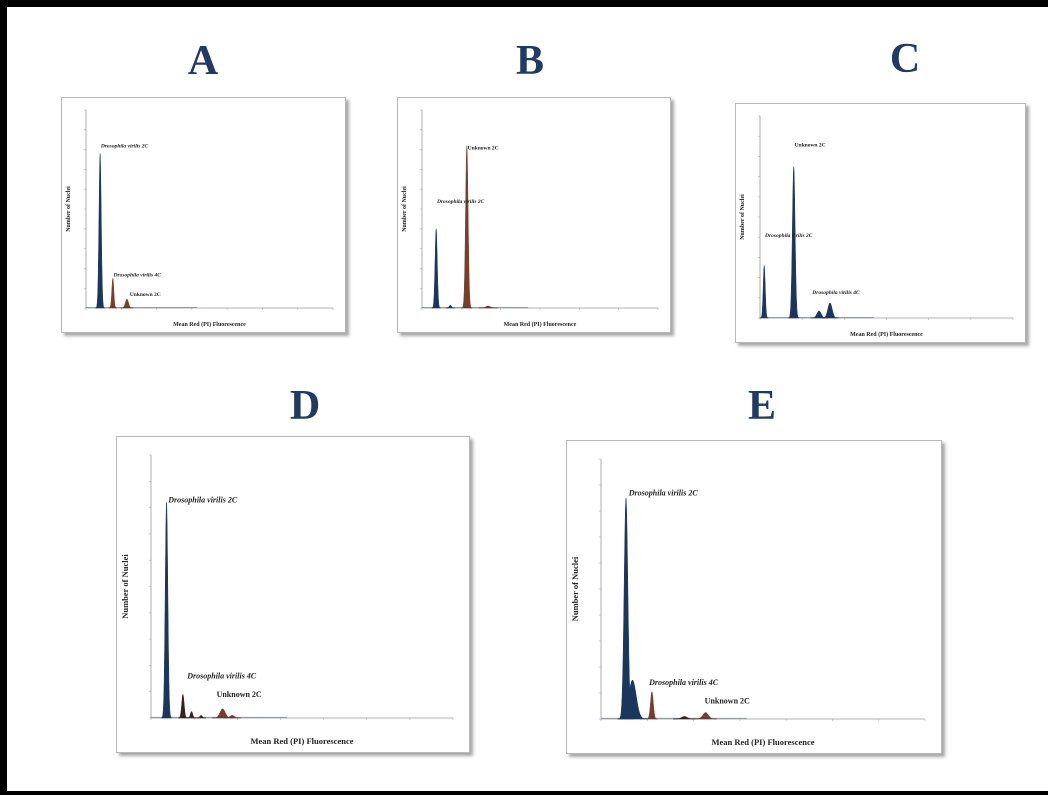  I want to click on panel-label-b: B, so click(529, 61).